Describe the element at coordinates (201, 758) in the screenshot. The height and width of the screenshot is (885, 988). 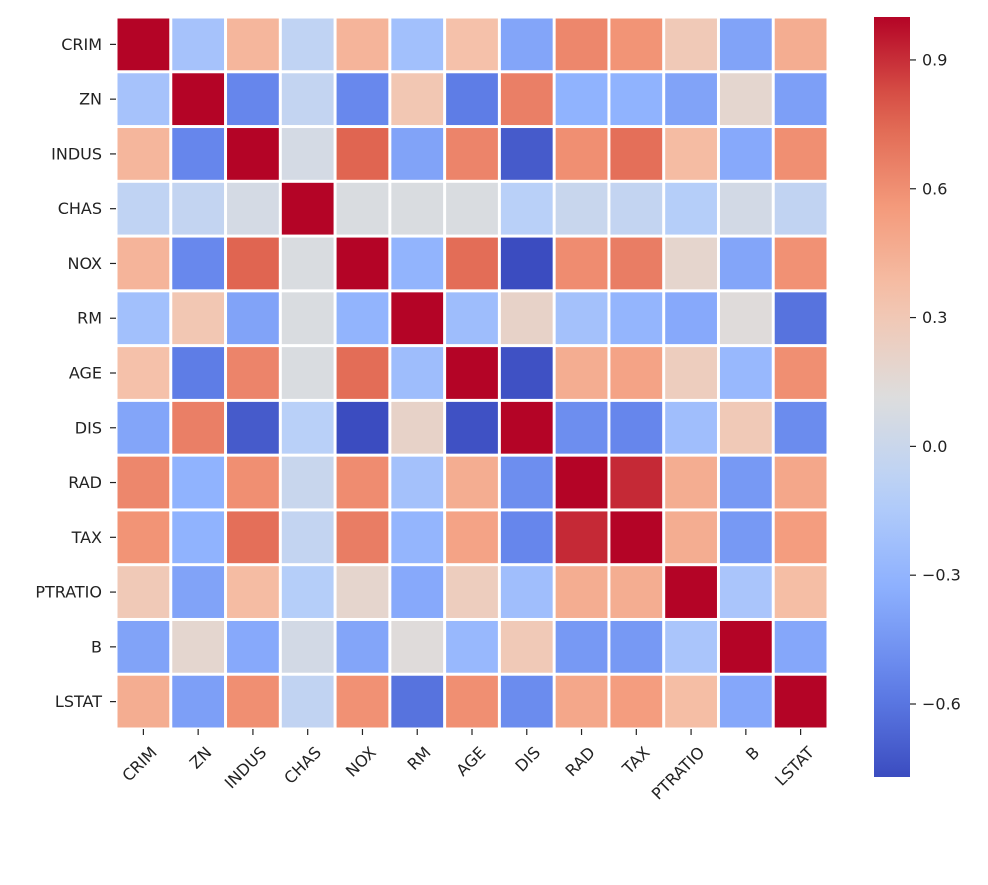
I see `x-tick-label: ZN` at that location.